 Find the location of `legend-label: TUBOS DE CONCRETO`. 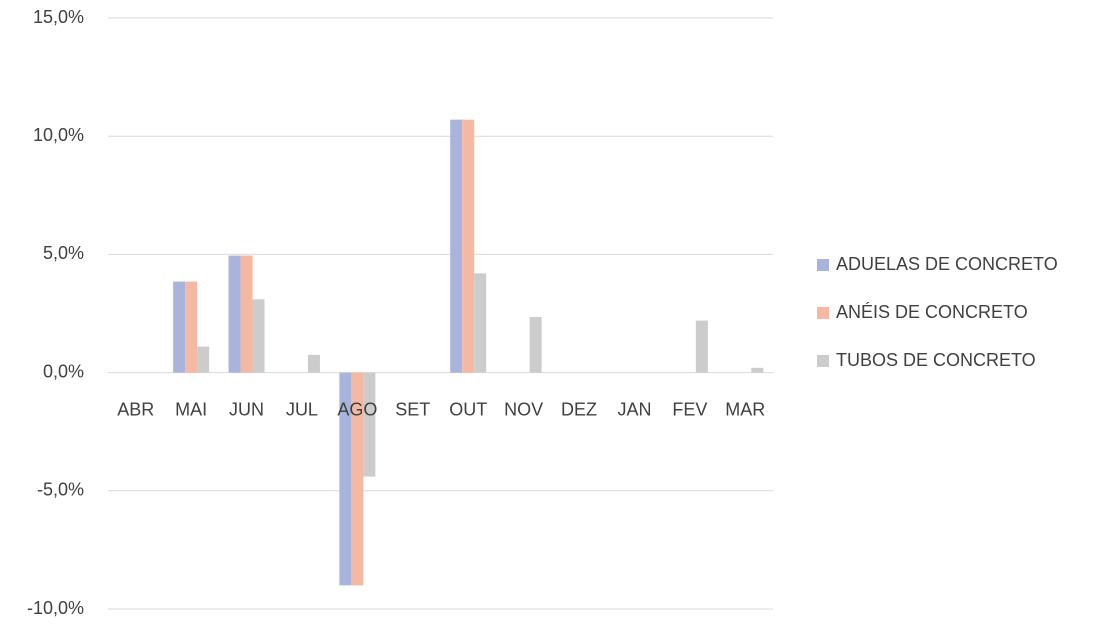

legend-label: TUBOS DE CONCRETO is located at coordinates (936, 360).